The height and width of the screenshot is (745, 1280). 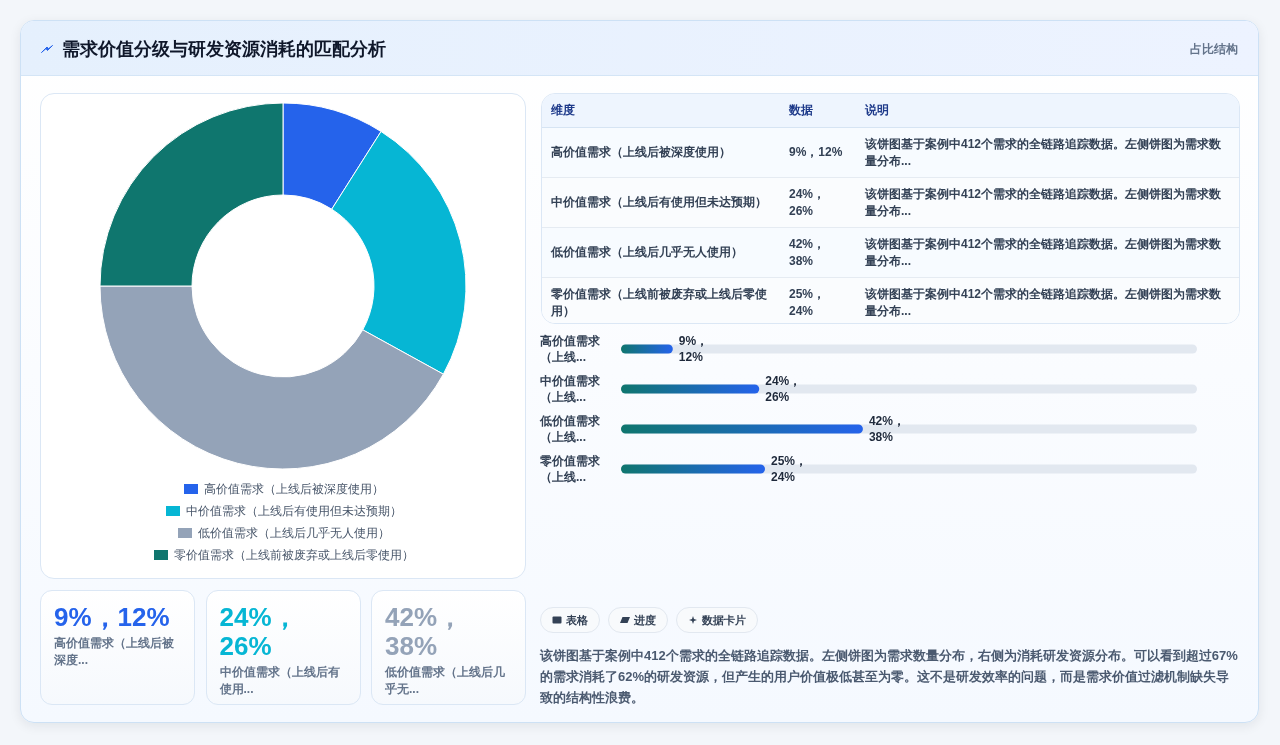 I want to click on data-label: 42%，38%, so click(x=886, y=429).